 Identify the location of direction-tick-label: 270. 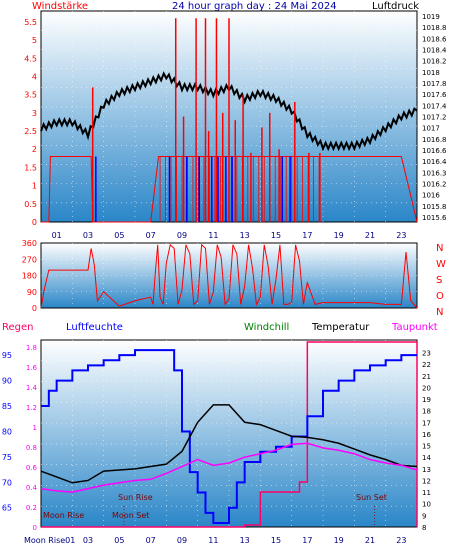
(29, 259).